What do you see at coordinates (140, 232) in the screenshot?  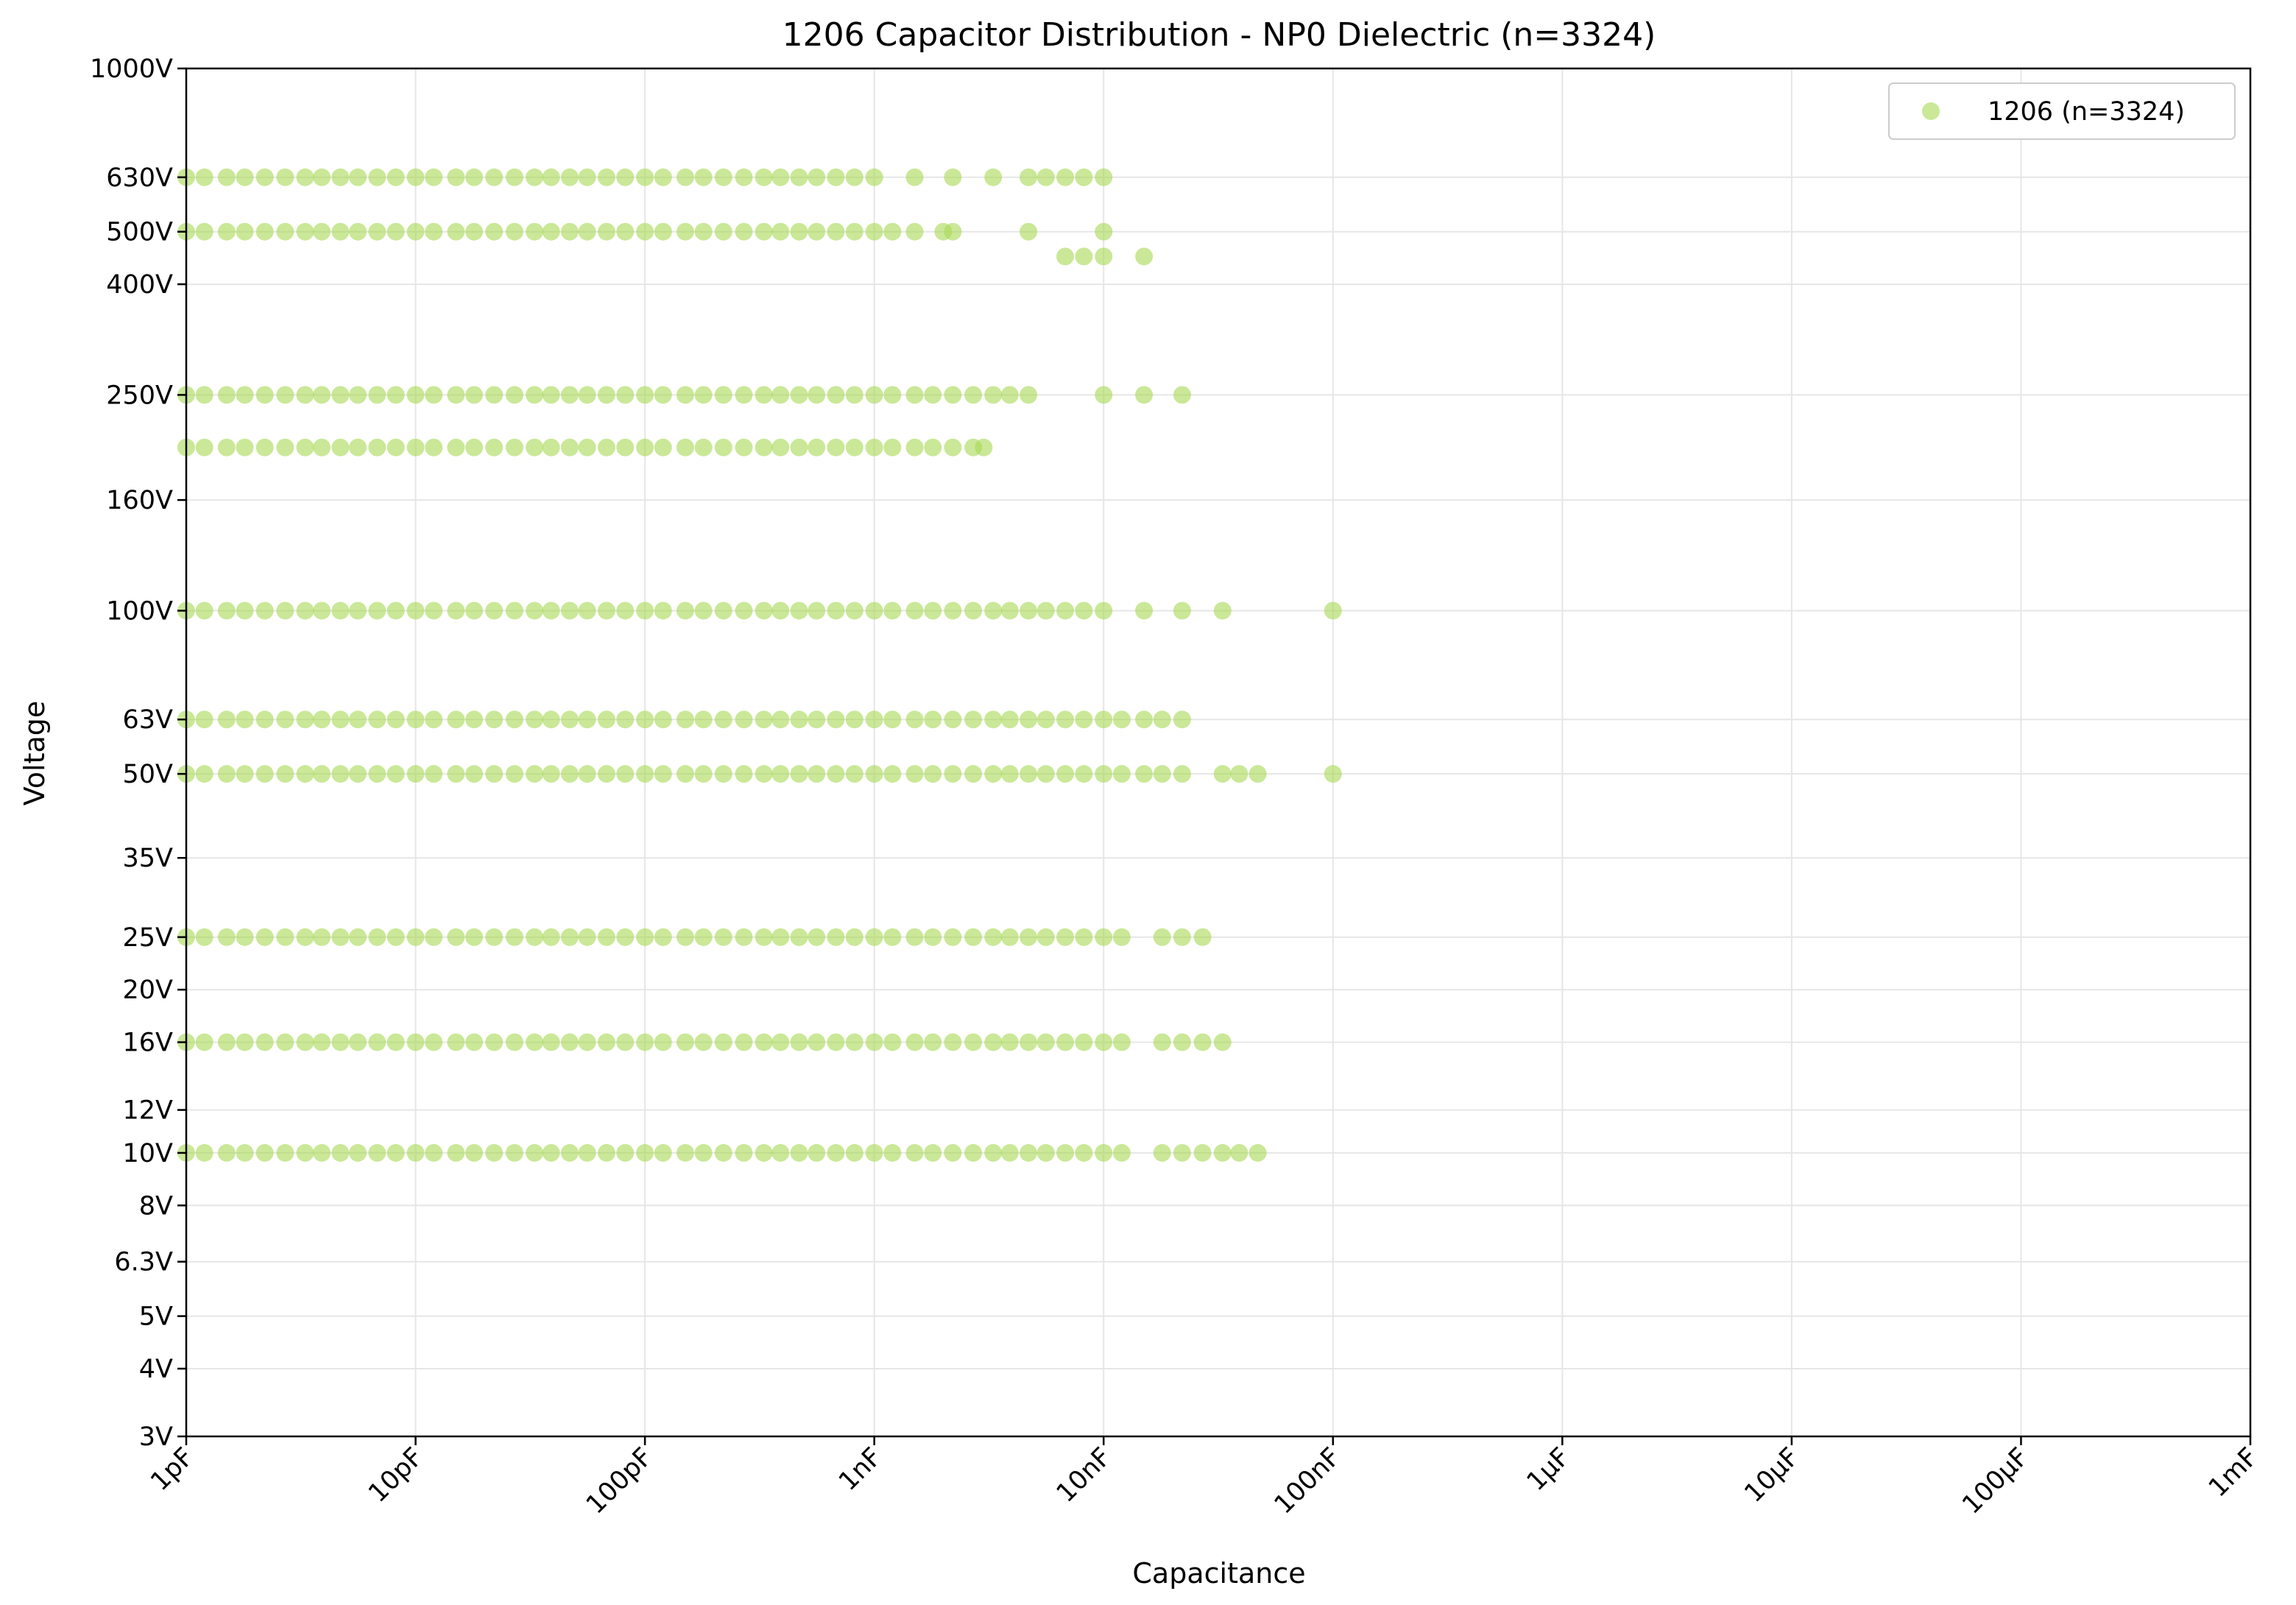 I see `y-tick-label: 500V` at bounding box center [140, 232].